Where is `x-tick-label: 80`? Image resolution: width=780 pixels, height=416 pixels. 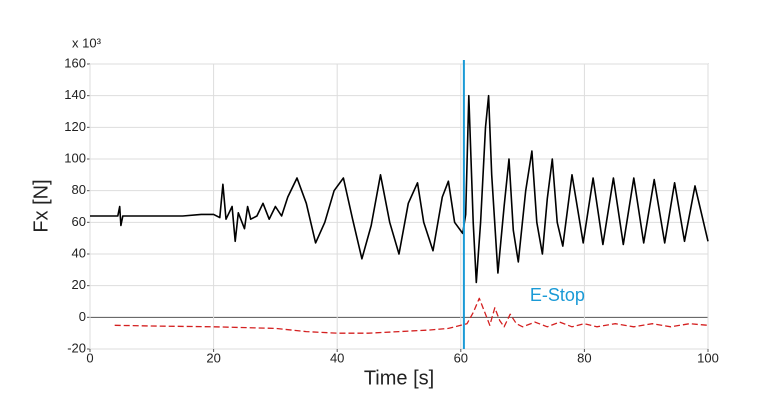 x-tick-label: 80 is located at coordinates (584, 357).